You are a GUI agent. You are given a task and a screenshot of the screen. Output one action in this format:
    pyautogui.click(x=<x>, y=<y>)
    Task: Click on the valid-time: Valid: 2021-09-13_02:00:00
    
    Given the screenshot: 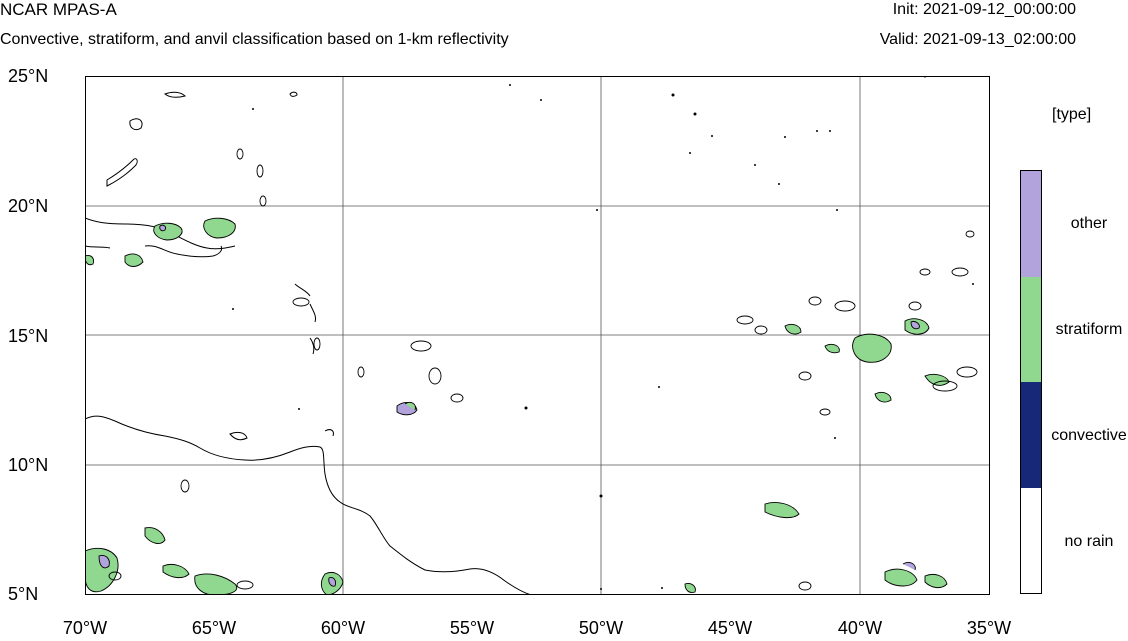 What is the action you would take?
    pyautogui.click(x=977, y=39)
    